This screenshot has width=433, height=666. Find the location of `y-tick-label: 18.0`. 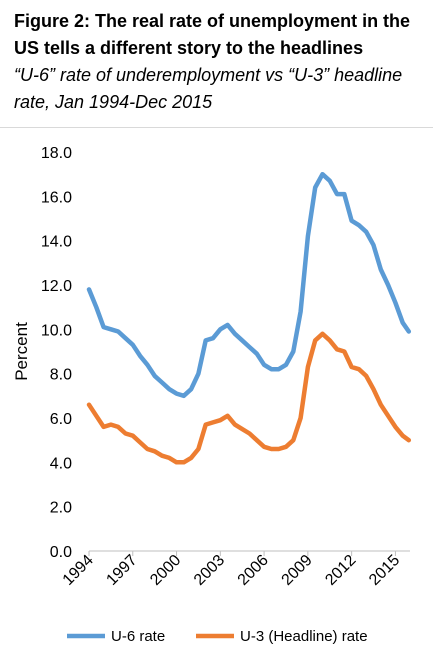

y-tick-label: 18.0 is located at coordinates (56, 153).